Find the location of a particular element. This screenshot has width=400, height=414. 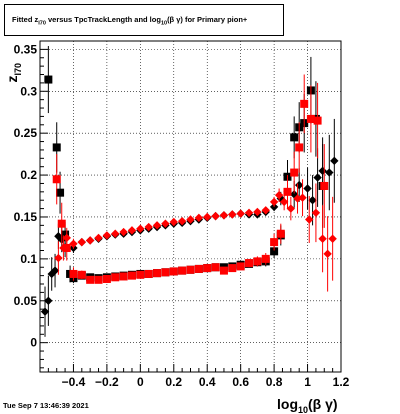

title-mid: versus TpcTrackLength and log is located at coordinates (103, 19).